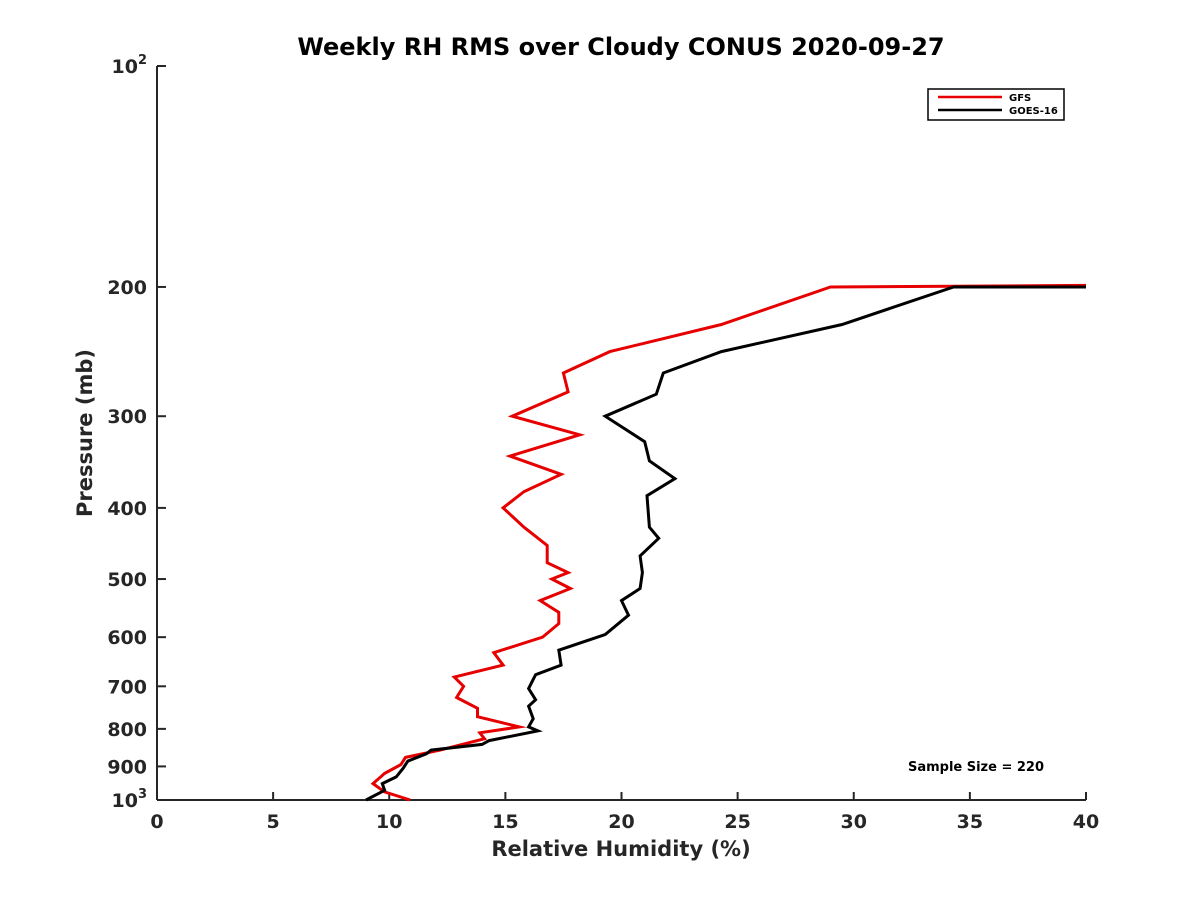 The width and height of the screenshot is (1200, 900). Describe the element at coordinates (737, 822) in the screenshot. I see `x-tick-label: 25` at that location.